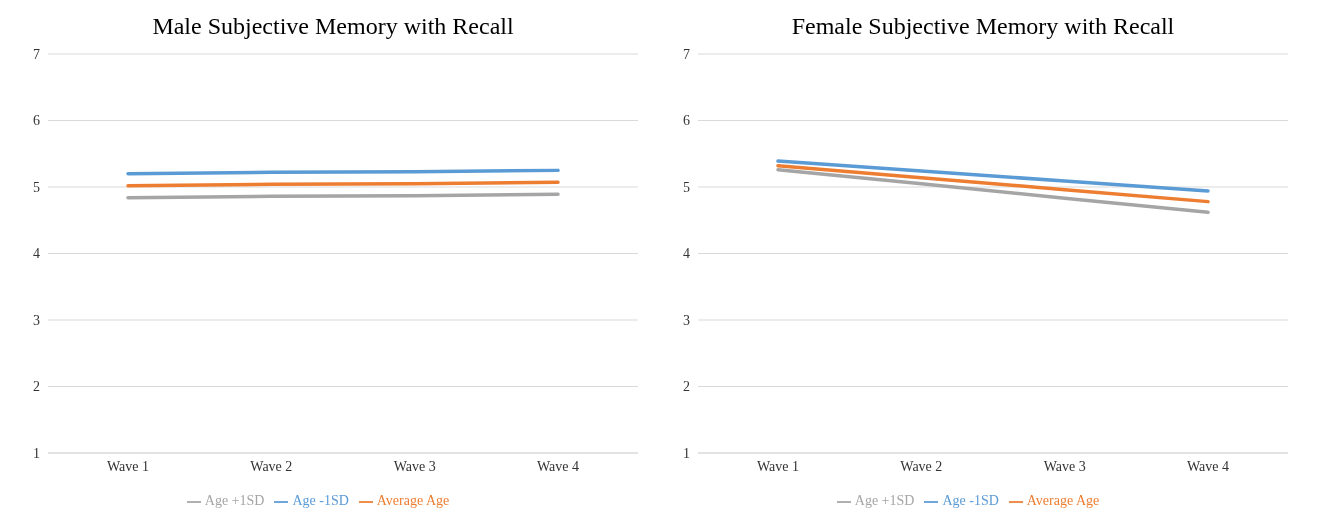 This screenshot has width=1318, height=528. What do you see at coordinates (983, 26) in the screenshot?
I see `chart-title: Female Subjective Memory with Recall` at bounding box center [983, 26].